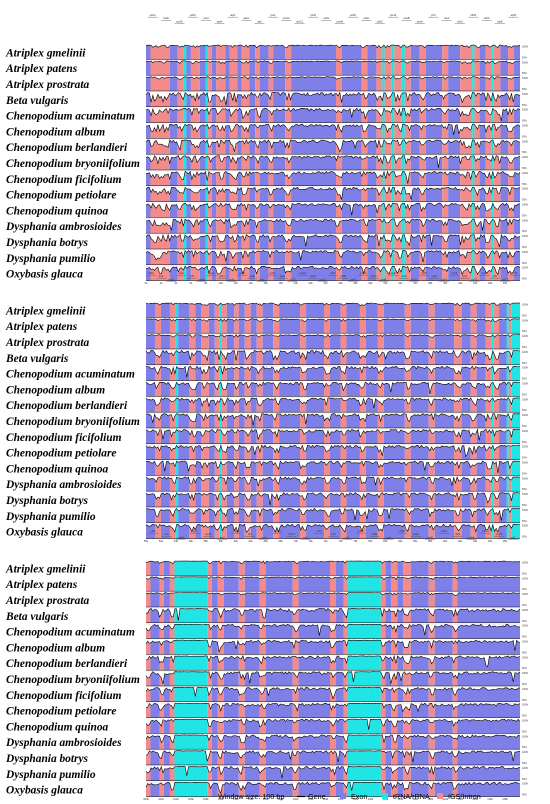  I want to click on pct-50: 50%, so click(525, 700).